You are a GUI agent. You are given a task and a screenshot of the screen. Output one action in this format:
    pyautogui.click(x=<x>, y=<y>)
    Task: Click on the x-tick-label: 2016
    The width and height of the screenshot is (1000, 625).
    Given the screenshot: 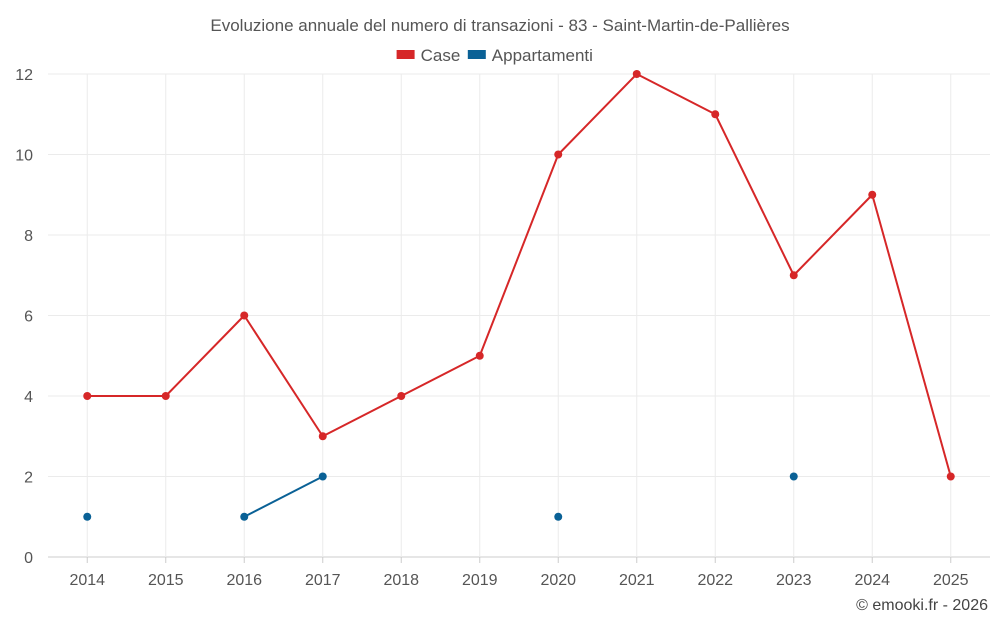 What is the action you would take?
    pyautogui.click(x=244, y=580)
    